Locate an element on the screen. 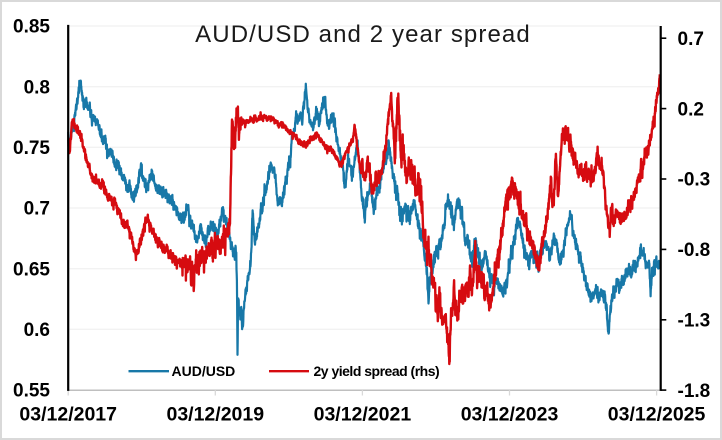 Image resolution: width=722 pixels, height=440 pixels. svg-text: 03/12/2025 is located at coordinates (657, 414).